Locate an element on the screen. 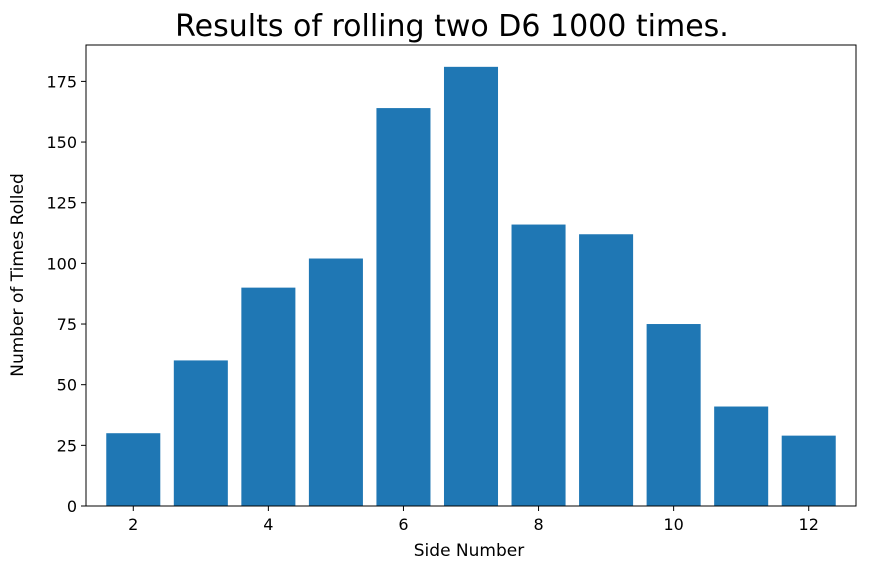  x-tick-label-2: 2 is located at coordinates (133, 524).